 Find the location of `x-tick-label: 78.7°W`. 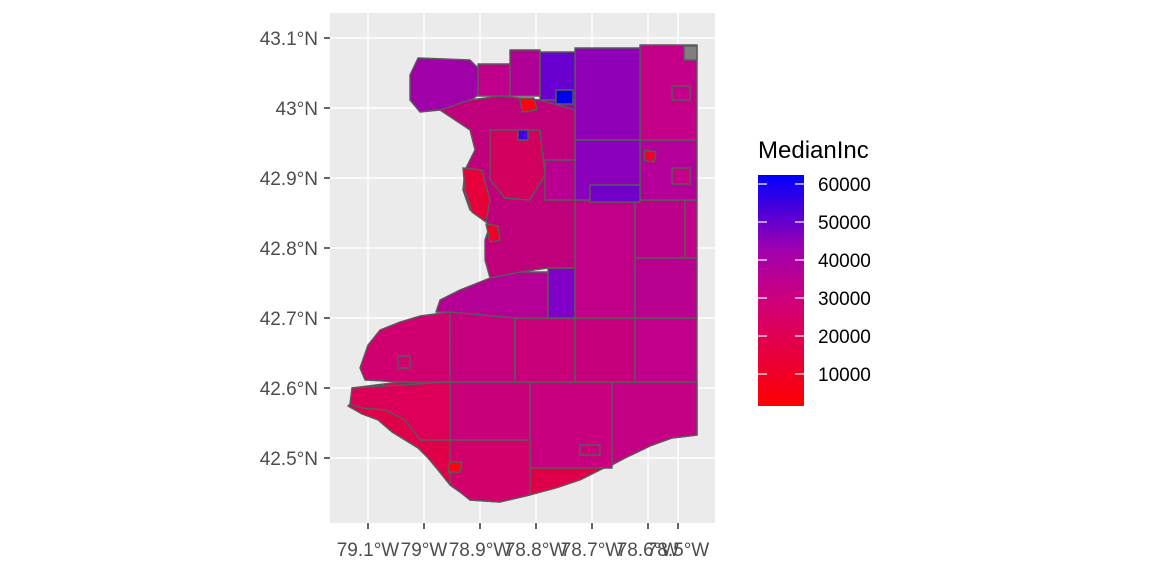

x-tick-label: 78.7°W is located at coordinates (592, 550).